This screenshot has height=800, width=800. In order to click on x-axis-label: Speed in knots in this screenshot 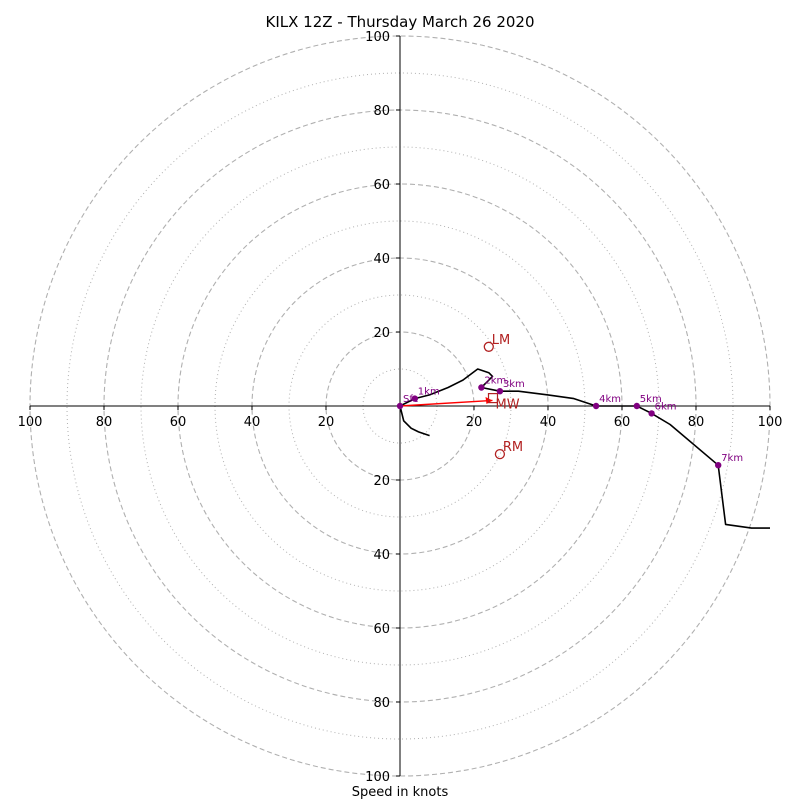, I will do `click(400, 792)`.